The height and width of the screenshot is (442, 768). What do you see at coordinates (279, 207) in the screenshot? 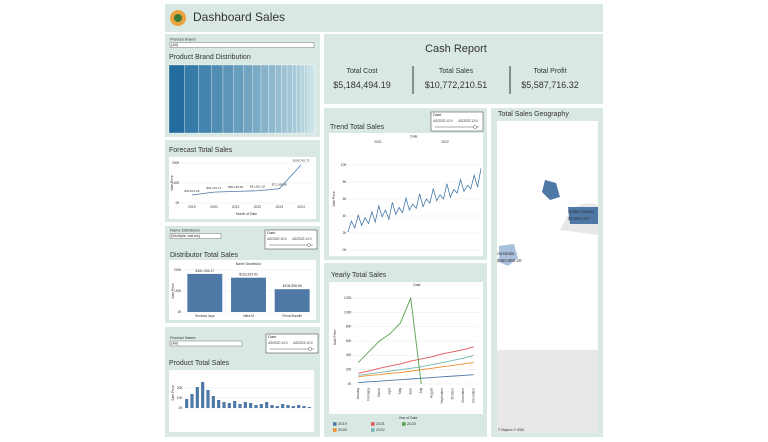
I see `x-tick-label: 2023` at bounding box center [279, 207].